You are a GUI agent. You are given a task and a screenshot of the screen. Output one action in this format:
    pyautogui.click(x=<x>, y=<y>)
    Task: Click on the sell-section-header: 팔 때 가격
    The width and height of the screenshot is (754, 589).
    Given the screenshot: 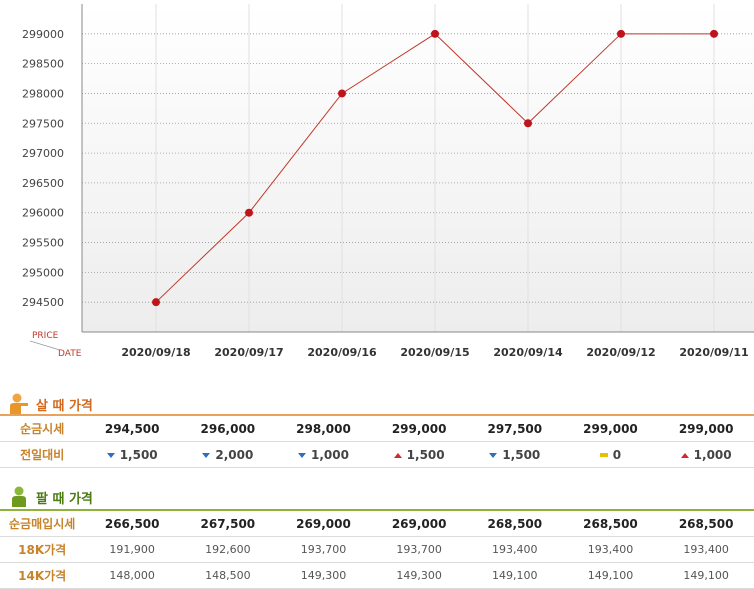 What is the action you would take?
    pyautogui.click(x=50, y=497)
    